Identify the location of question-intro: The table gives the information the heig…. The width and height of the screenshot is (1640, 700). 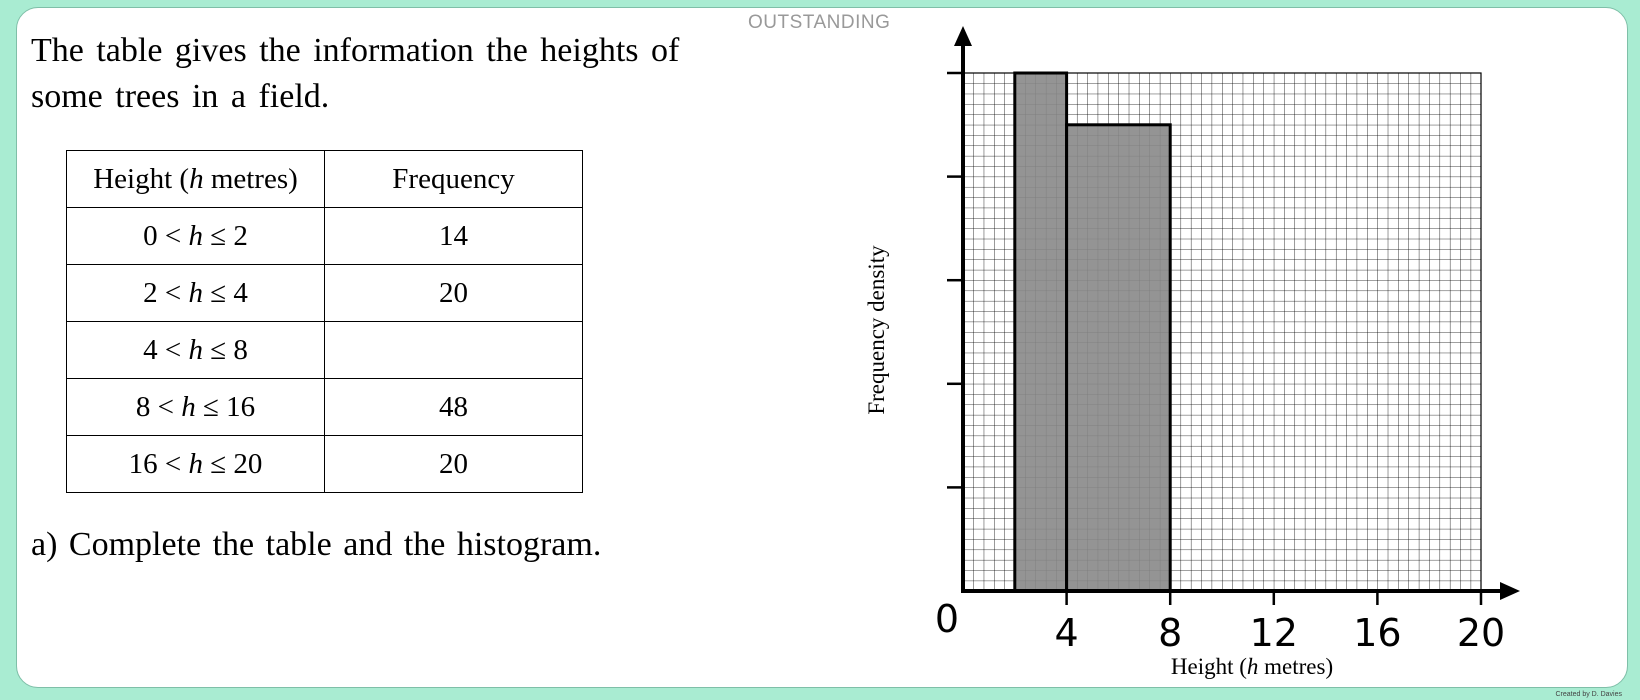
(355, 73).